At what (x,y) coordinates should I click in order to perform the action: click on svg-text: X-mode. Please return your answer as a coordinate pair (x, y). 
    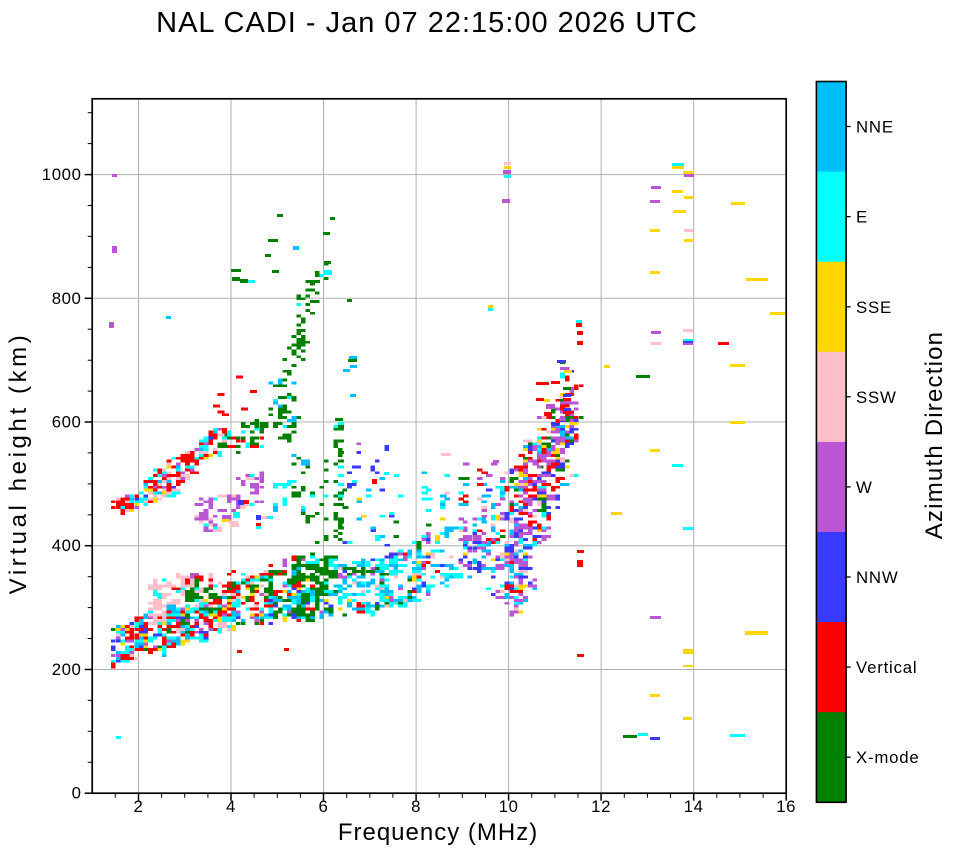
    Looking at the image, I should click on (888, 757).